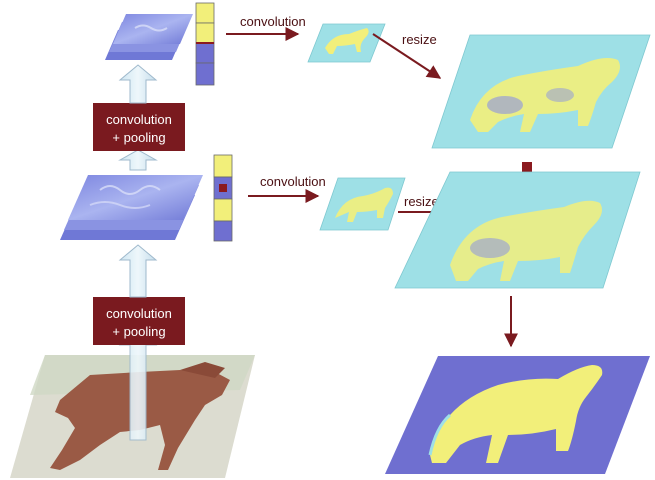  Describe the element at coordinates (138, 331) in the screenshot. I see `bottom-conv-pool-label-2: + pooling` at that location.